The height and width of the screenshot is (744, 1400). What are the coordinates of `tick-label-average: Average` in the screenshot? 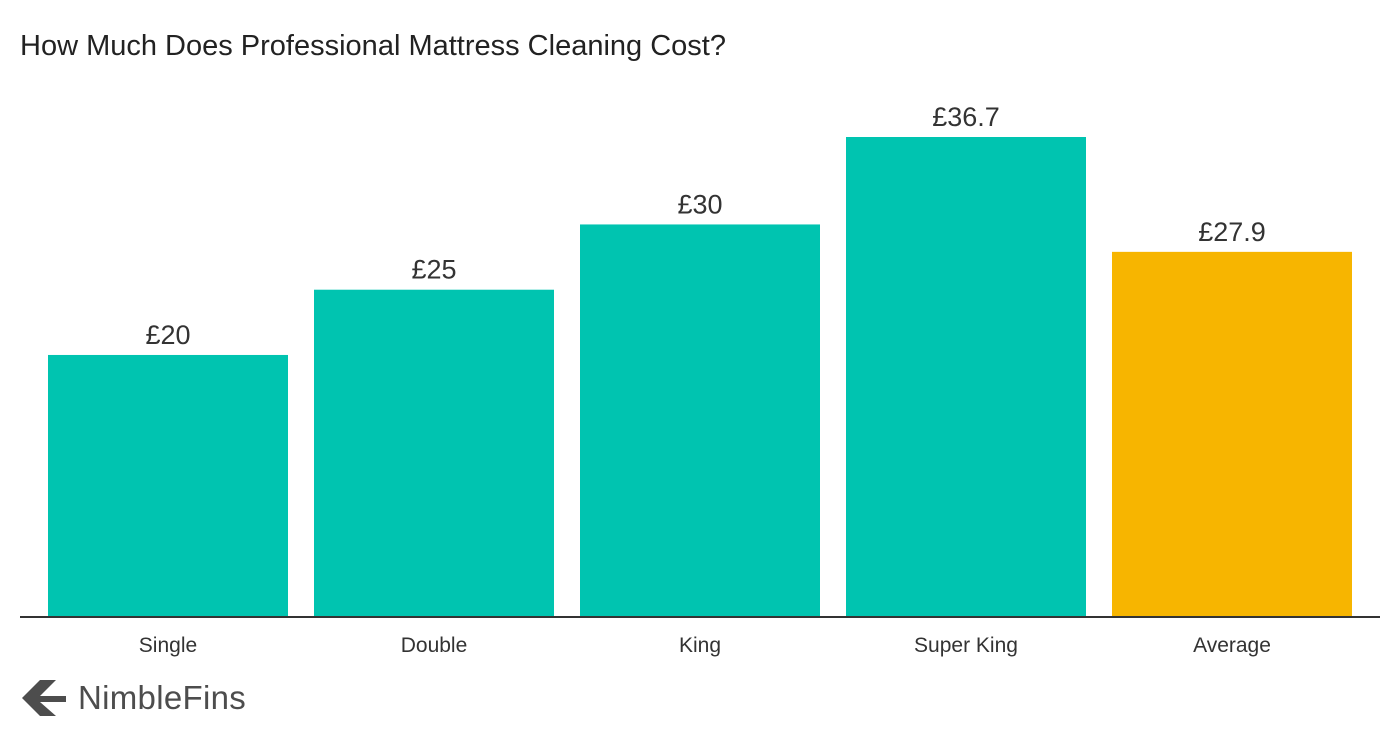 It's located at (1232, 645).